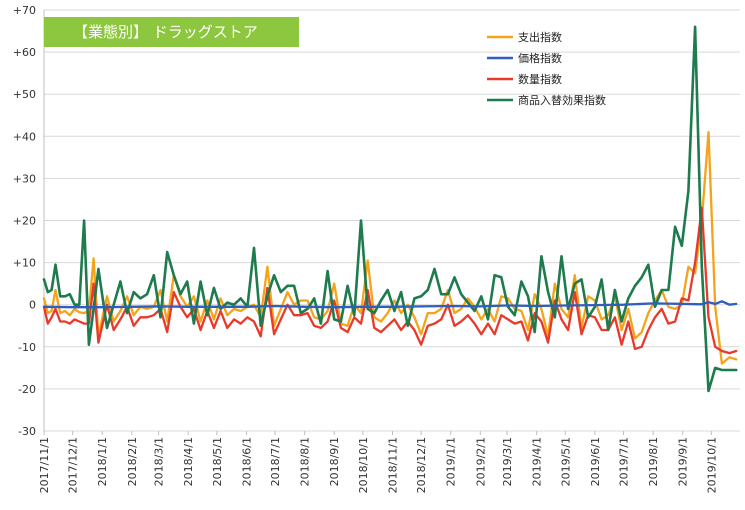  I want to click on x-tick-label: 2019/9/1, so click(683, 461).